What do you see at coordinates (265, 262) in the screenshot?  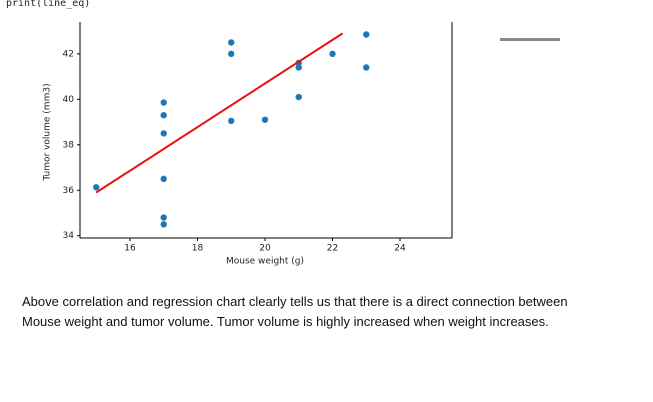 I see `x-axis-label: Mouse weight (g)` at bounding box center [265, 262].